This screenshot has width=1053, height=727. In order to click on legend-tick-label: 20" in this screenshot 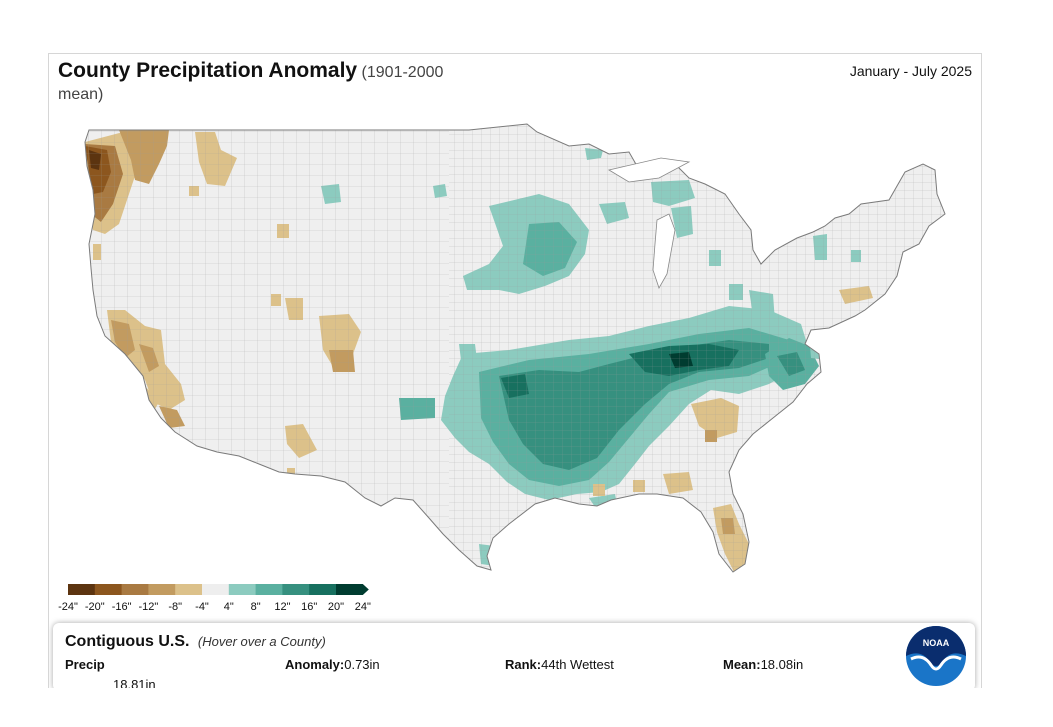, I will do `click(336, 607)`.